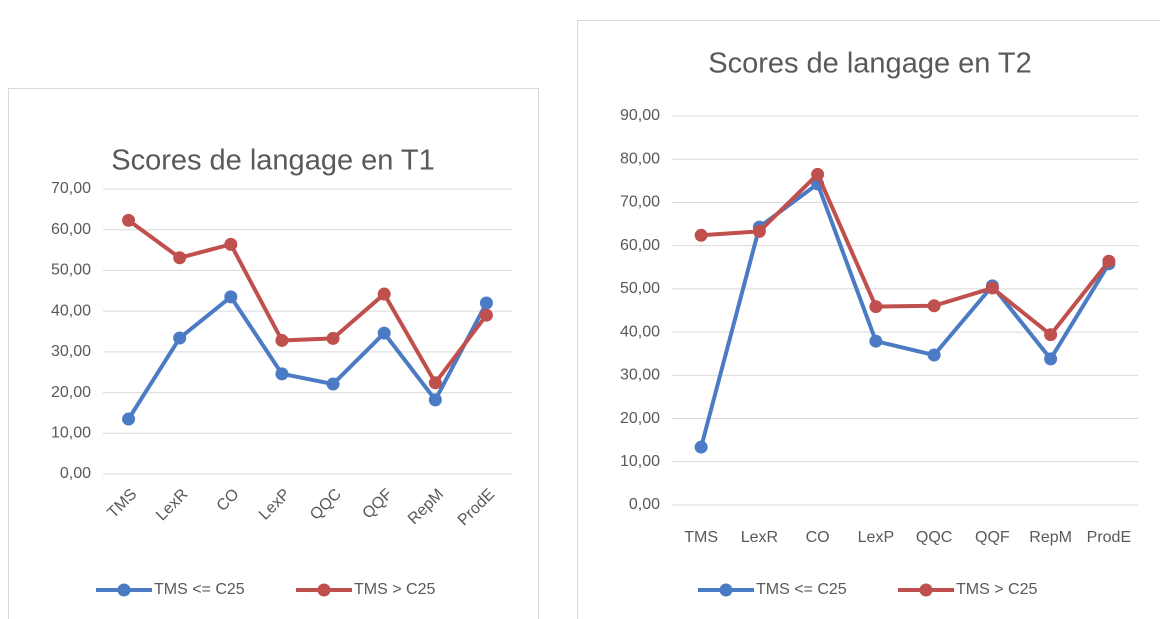  Describe the element at coordinates (1109, 537) in the screenshot. I see `x-tick-label: ProdE` at that location.